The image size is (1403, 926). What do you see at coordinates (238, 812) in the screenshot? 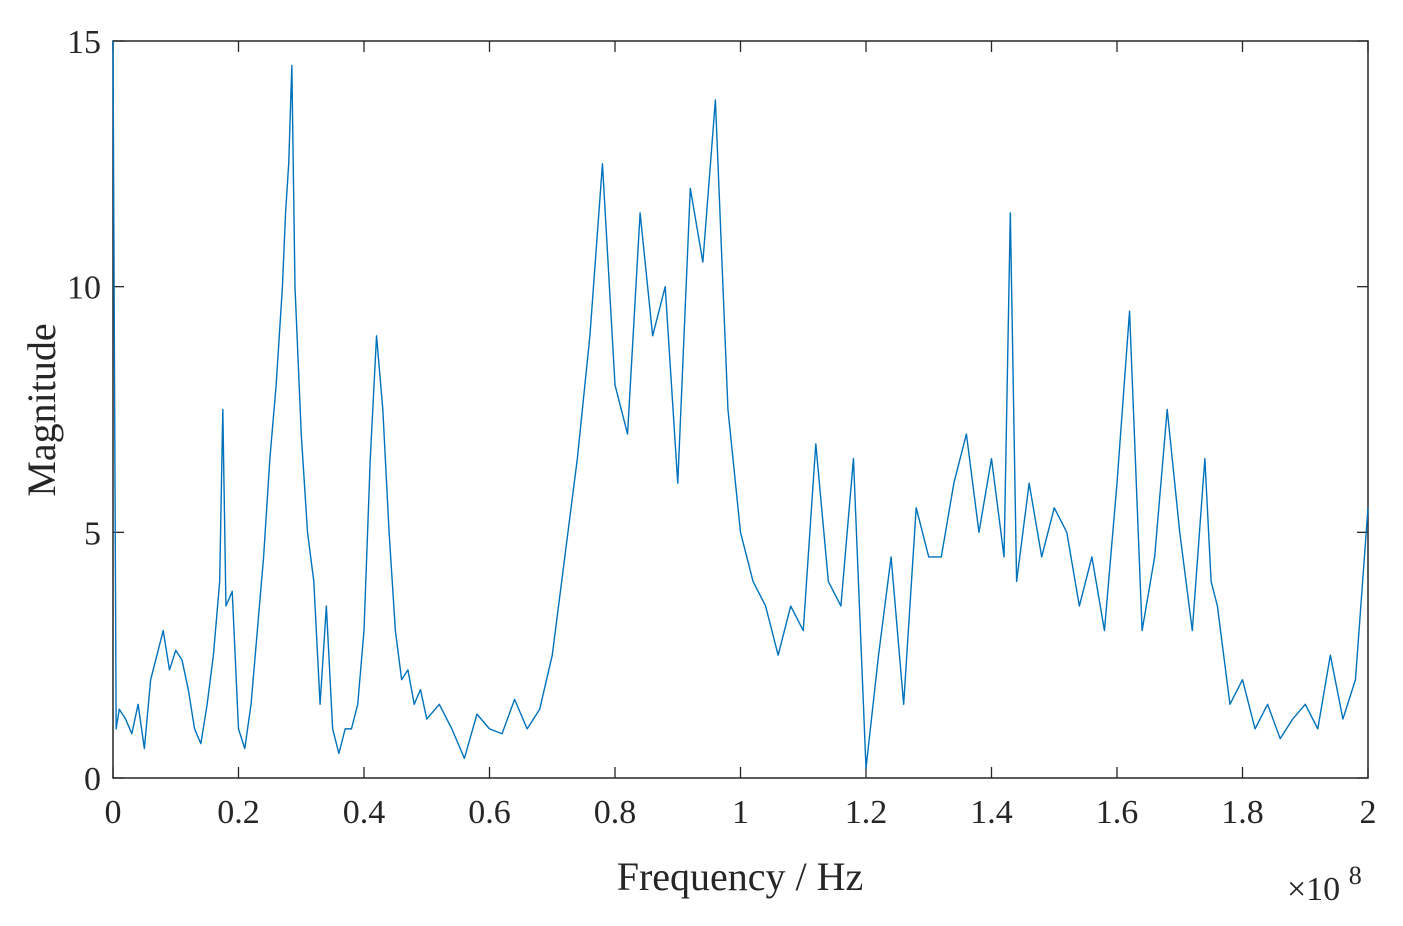
I see `x-tick-label: 0.2` at bounding box center [238, 812].